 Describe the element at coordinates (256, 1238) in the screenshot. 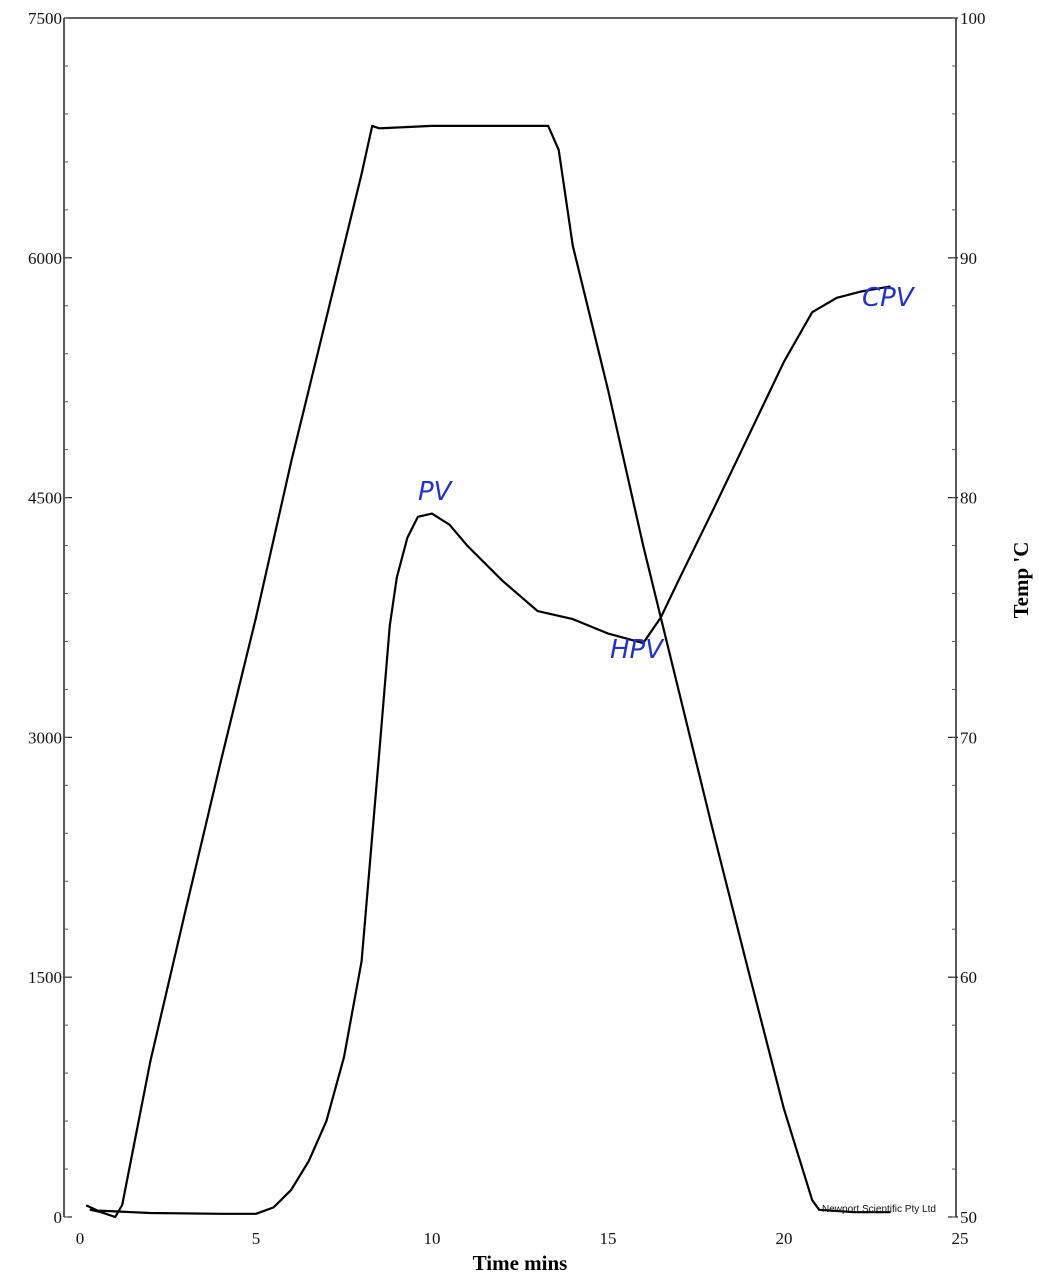

I see `x-tick-label: 5` at that location.